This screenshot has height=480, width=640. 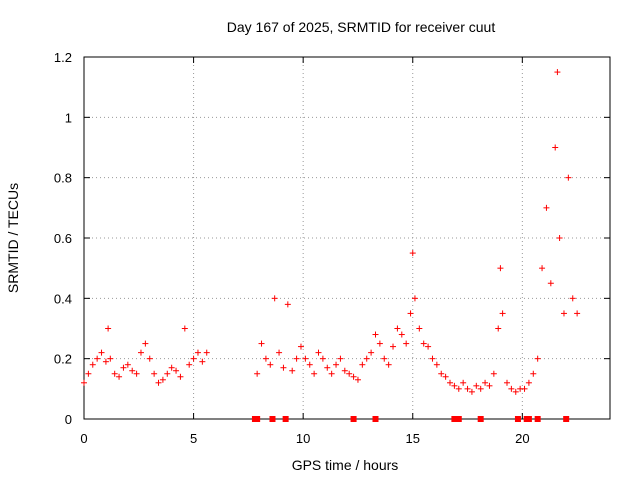 What do you see at coordinates (13, 238) in the screenshot?
I see `y-axis-label: SRMTID / TECUs` at bounding box center [13, 238].